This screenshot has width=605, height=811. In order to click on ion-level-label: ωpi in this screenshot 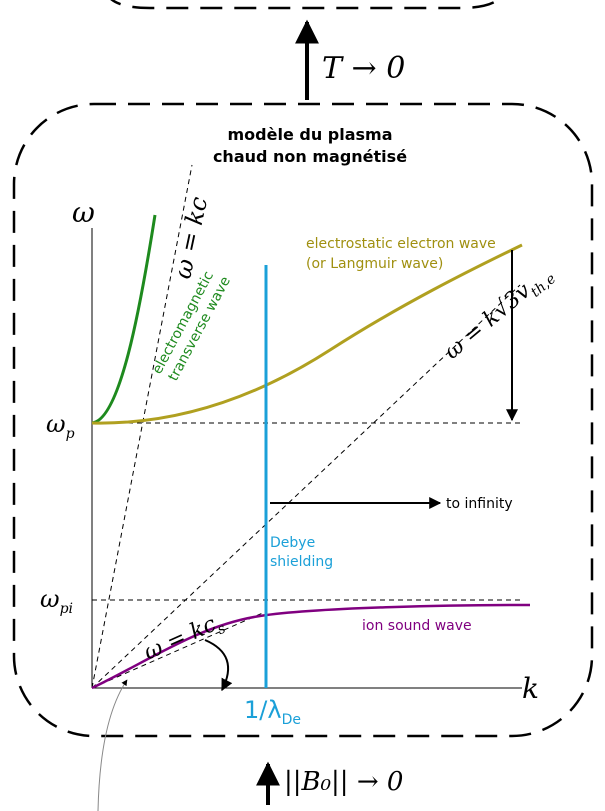, I will do `click(56, 601)`.